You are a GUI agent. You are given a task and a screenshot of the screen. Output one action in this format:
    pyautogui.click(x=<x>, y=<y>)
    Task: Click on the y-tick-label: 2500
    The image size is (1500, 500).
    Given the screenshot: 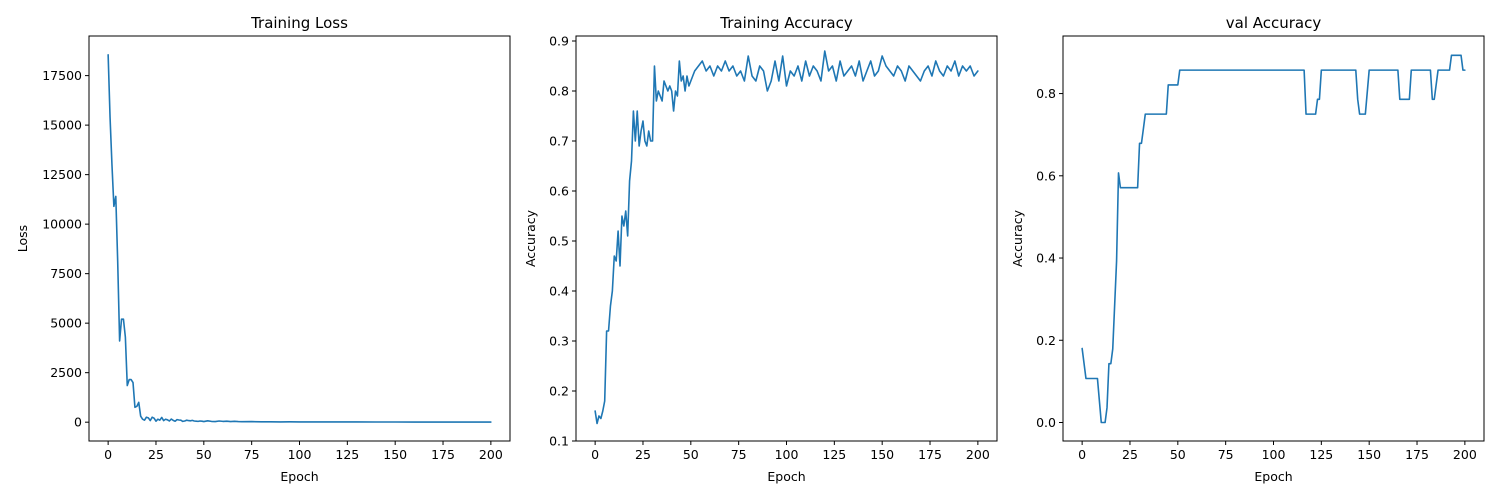 What is the action you would take?
    pyautogui.click(x=66, y=372)
    